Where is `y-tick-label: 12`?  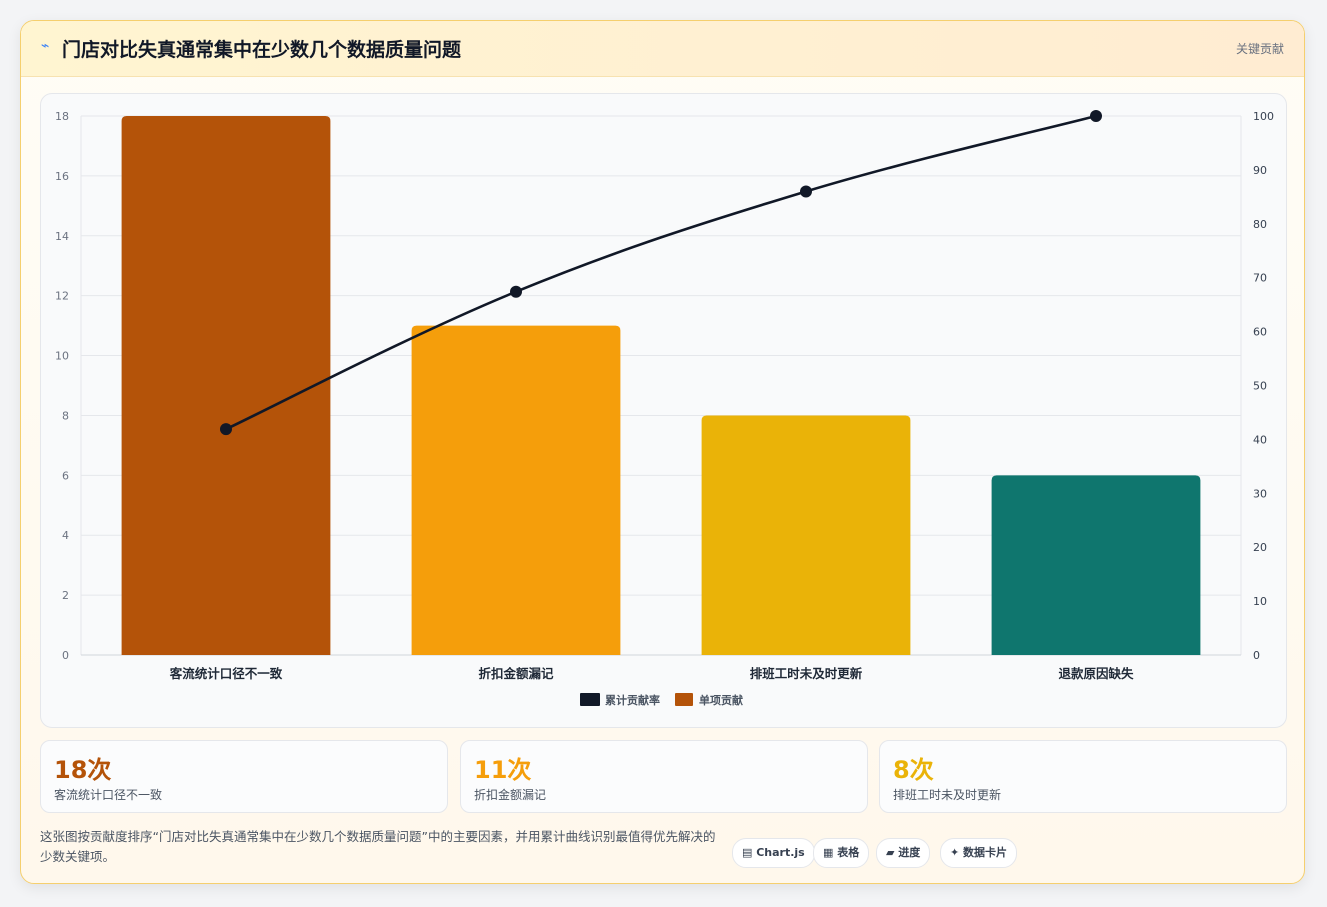
y-tick-label: 12 is located at coordinates (62, 296).